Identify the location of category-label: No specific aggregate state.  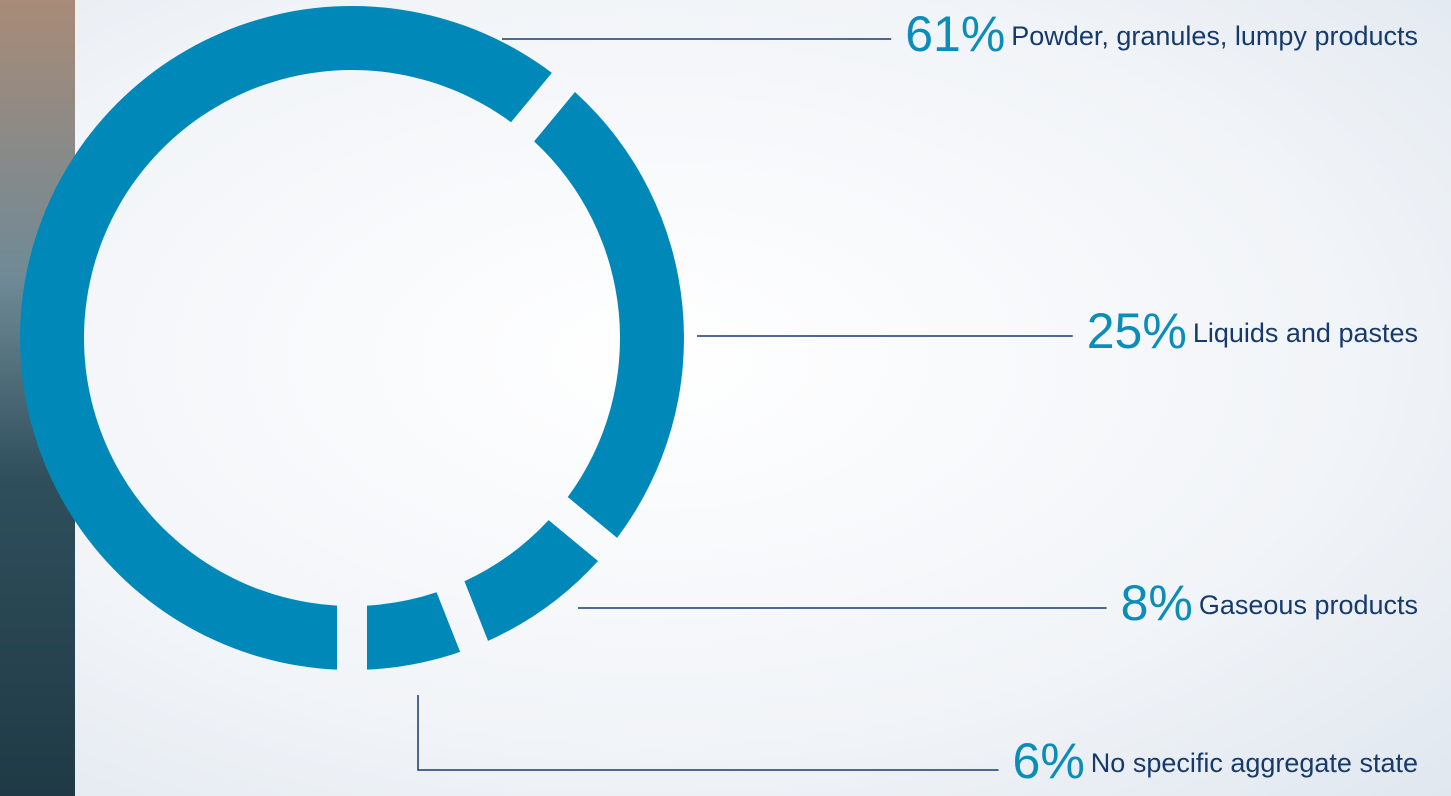
(1254, 763).